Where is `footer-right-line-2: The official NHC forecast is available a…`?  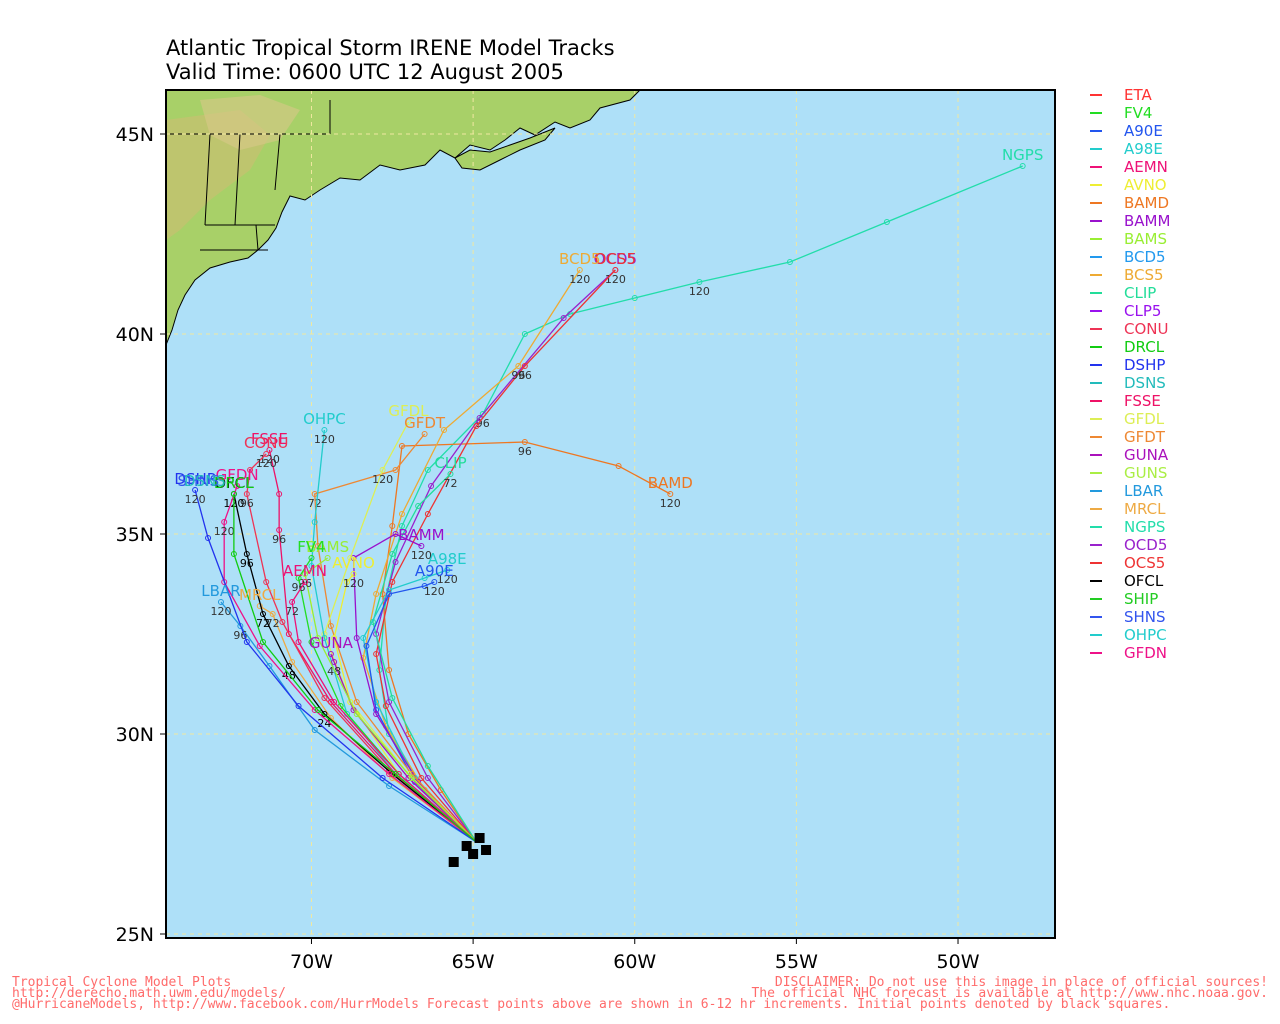
footer-right-line-2: The official NHC forecast is available a… is located at coordinates (1009, 993).